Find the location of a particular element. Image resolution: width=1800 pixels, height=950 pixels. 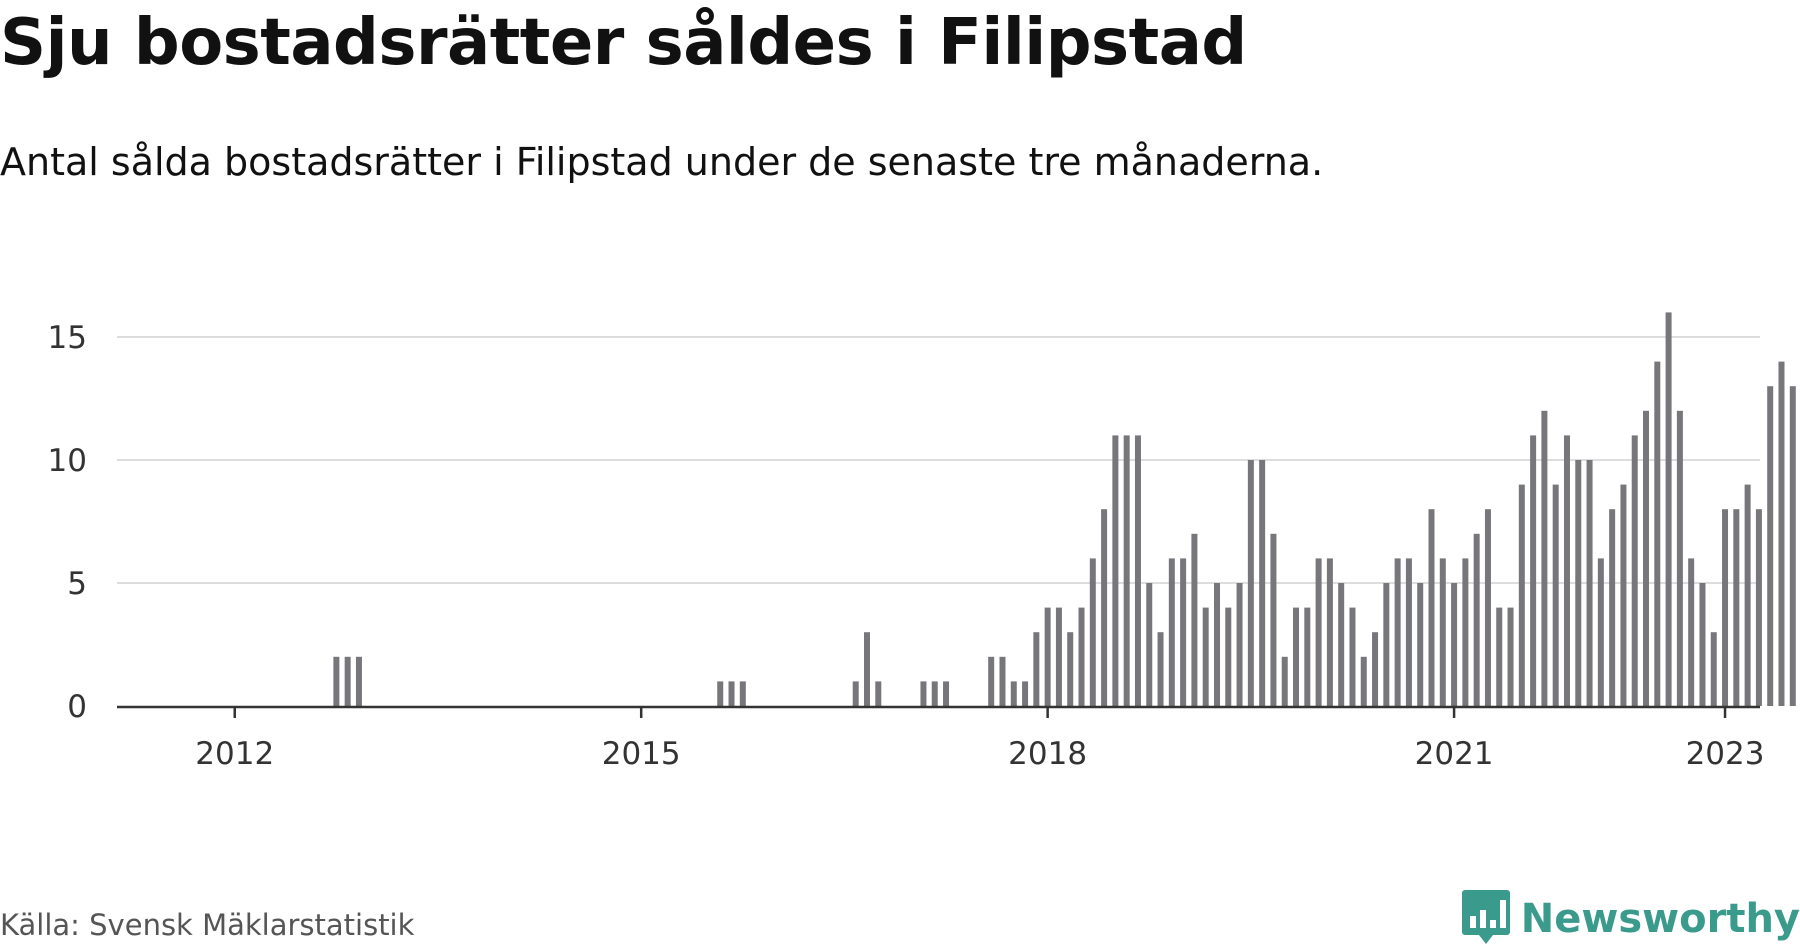

brand-logo: Newsworthy is located at coordinates (1630, 919).